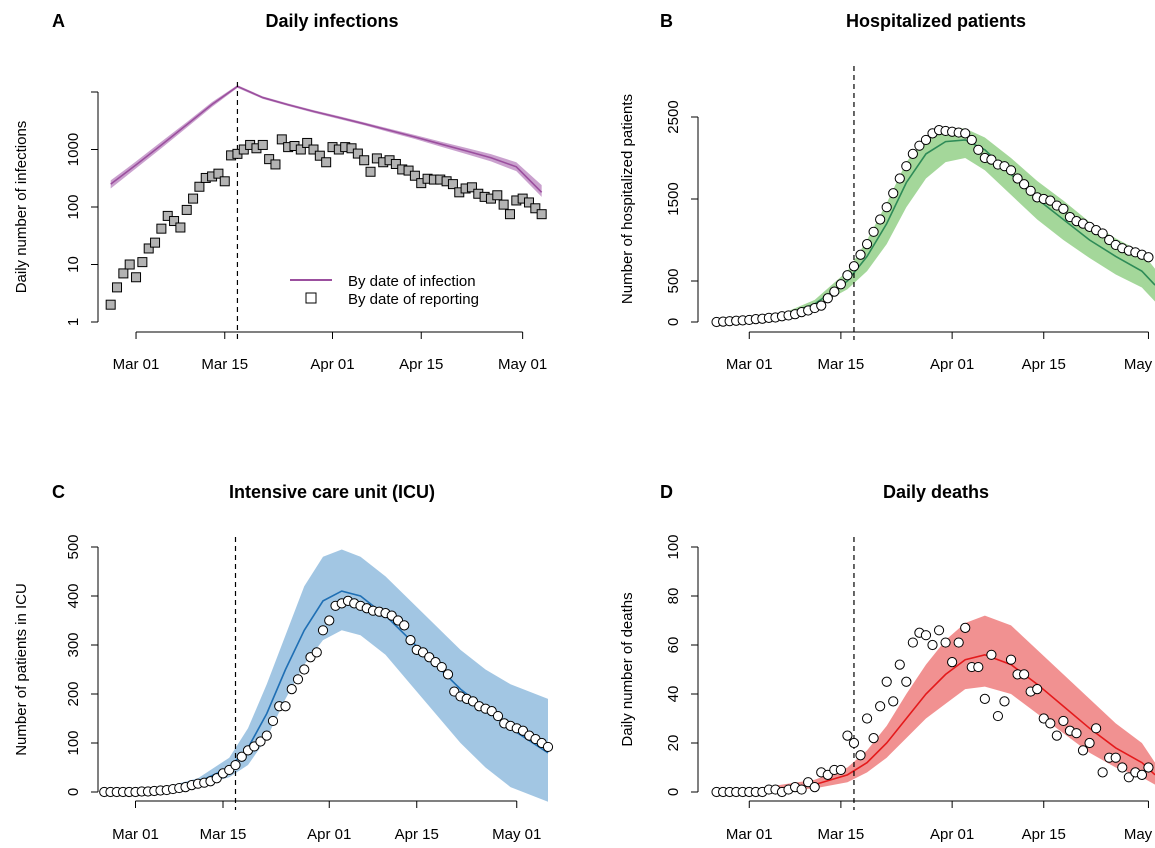  I want to click on panel-title: Daily infections, so click(331, 21).